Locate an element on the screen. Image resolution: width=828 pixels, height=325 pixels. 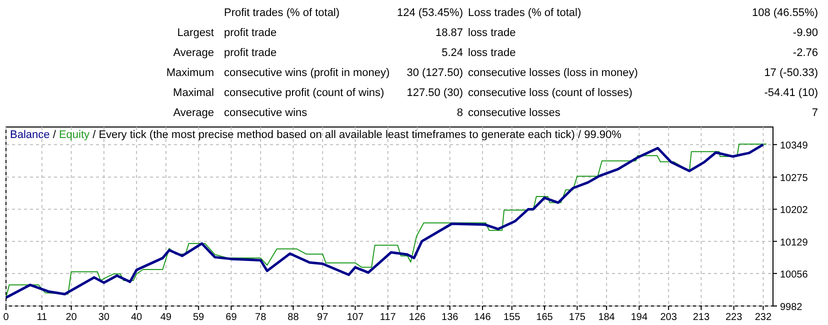
x-tick-label: 175 is located at coordinates (577, 317).